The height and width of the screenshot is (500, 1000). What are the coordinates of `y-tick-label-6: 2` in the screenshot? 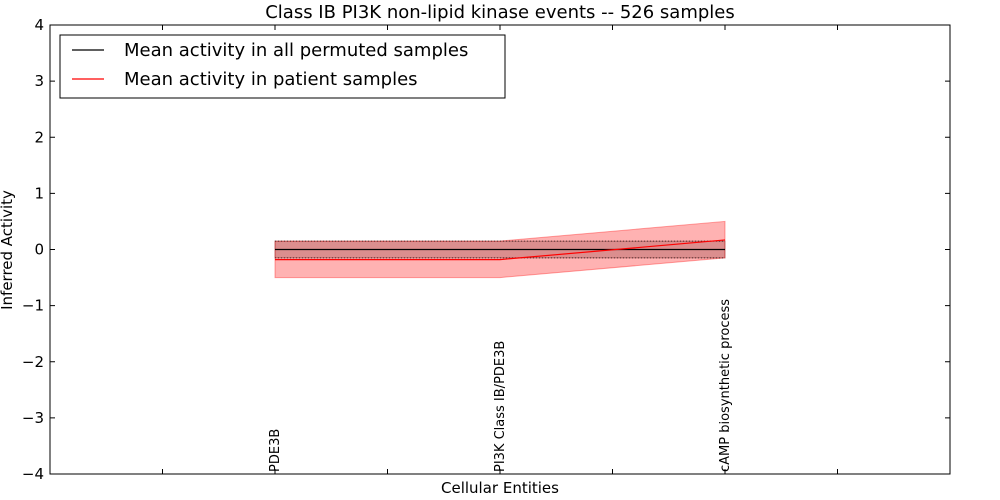 It's located at (39, 137).